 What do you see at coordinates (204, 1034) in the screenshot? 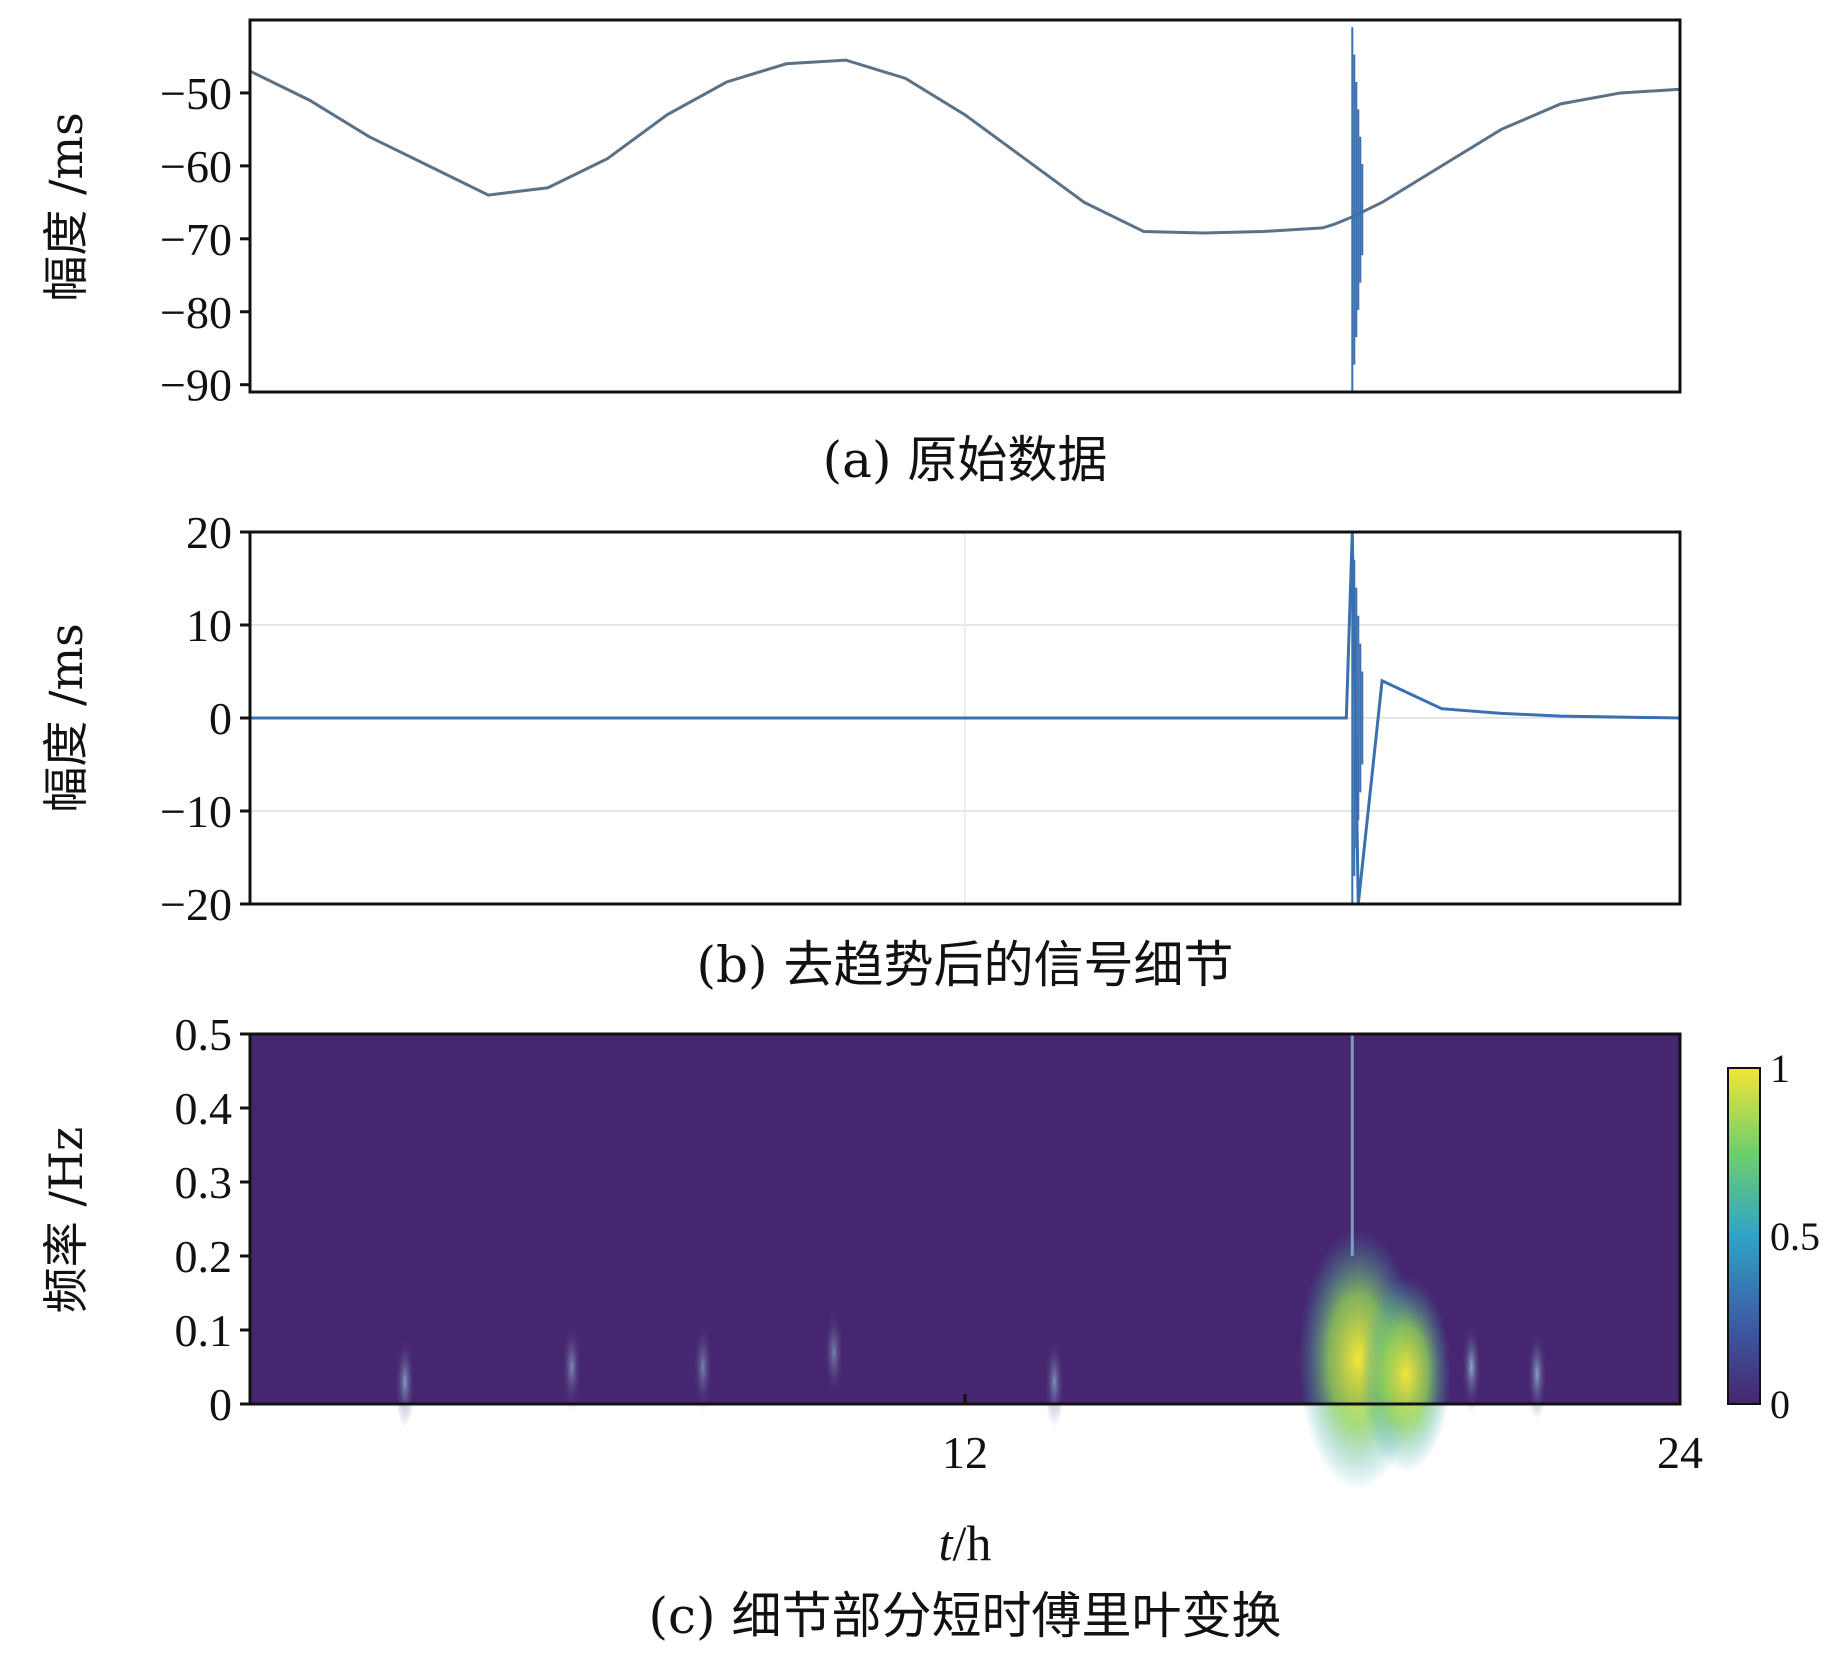
I see `panel-c-ytick-label: 0.5` at bounding box center [204, 1034].